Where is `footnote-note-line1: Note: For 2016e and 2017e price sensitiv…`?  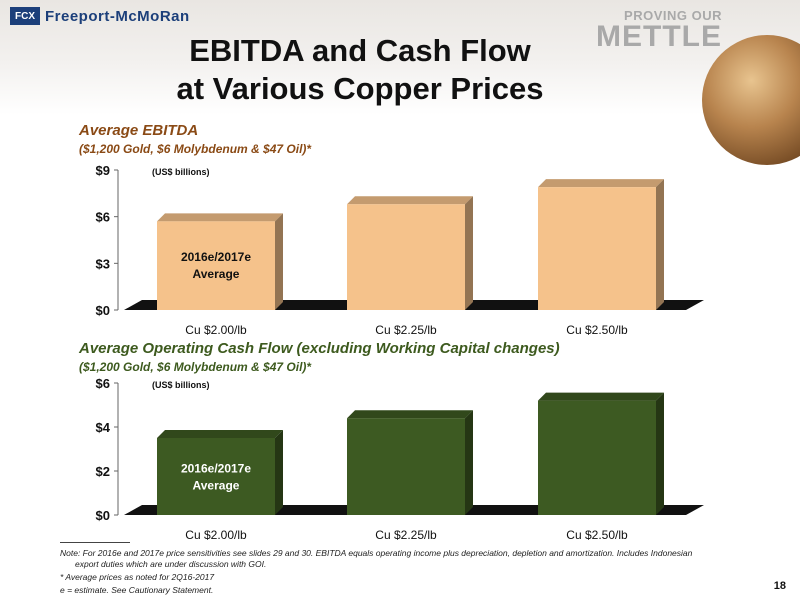
footnote-note-line1: Note: For 2016e and 2017e price sensitiv… is located at coordinates (376, 553).